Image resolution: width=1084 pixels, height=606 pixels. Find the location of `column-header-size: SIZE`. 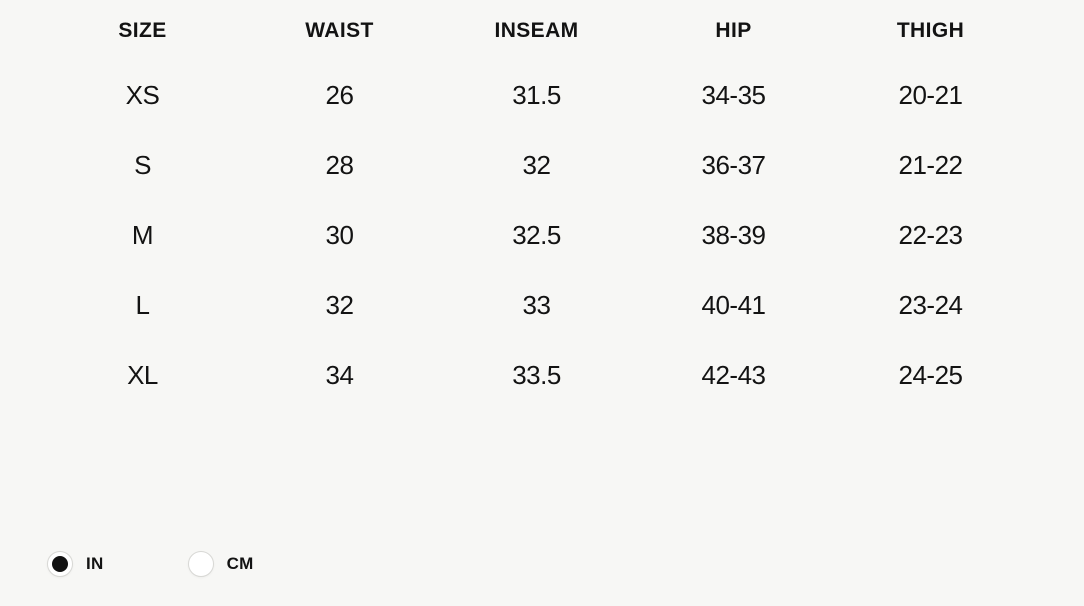

column-header-size: SIZE is located at coordinates (142, 30).